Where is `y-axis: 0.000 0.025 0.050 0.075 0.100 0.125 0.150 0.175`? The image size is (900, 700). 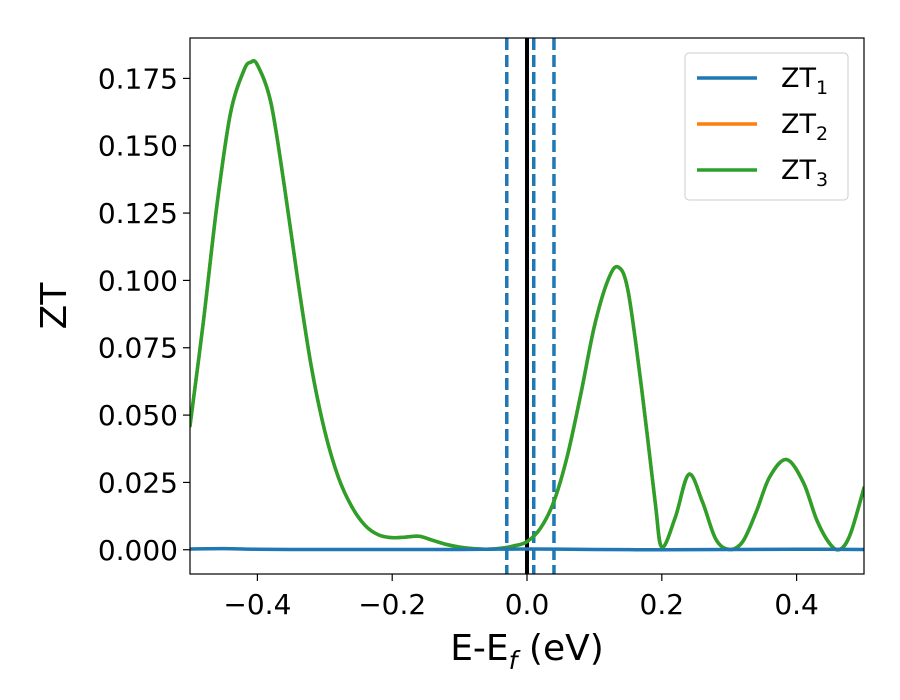 y-axis: 0.000 0.025 0.050 0.075 0.100 0.125 0.150 0.175 is located at coordinates (144, 314).